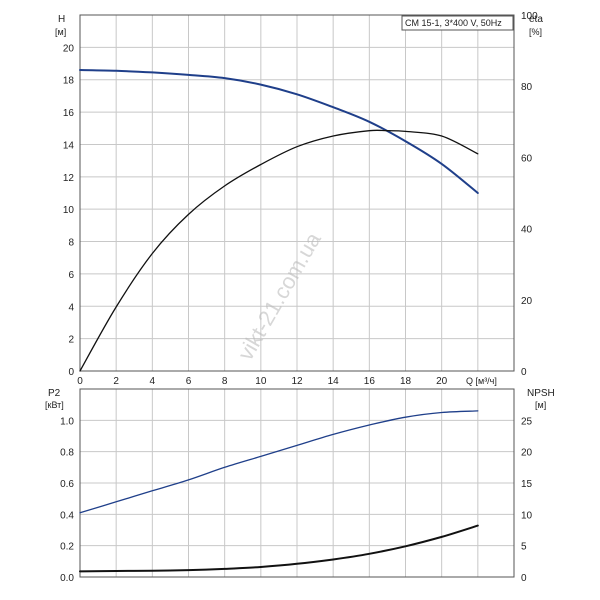 The height and width of the screenshot is (600, 600). What do you see at coordinates (67, 484) in the screenshot?
I see `bottom-left-tick-label: 0.6` at bounding box center [67, 484].